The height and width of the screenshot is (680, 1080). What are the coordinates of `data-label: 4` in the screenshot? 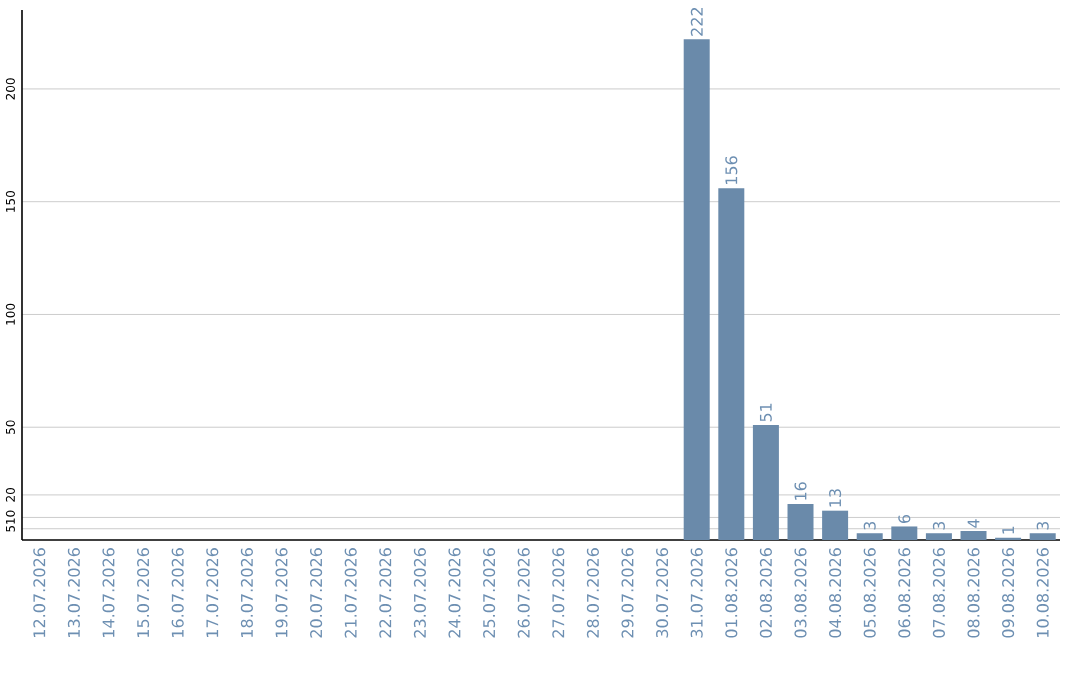 It's located at (973, 523).